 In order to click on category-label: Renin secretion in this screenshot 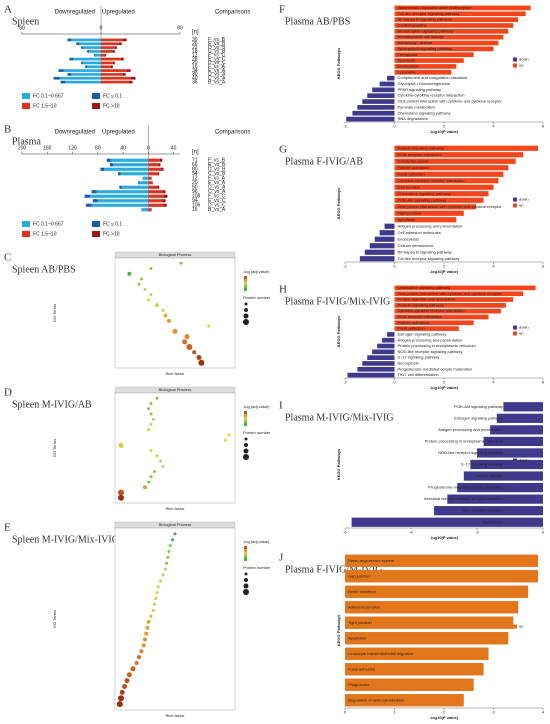, I will do `click(362, 591)`.